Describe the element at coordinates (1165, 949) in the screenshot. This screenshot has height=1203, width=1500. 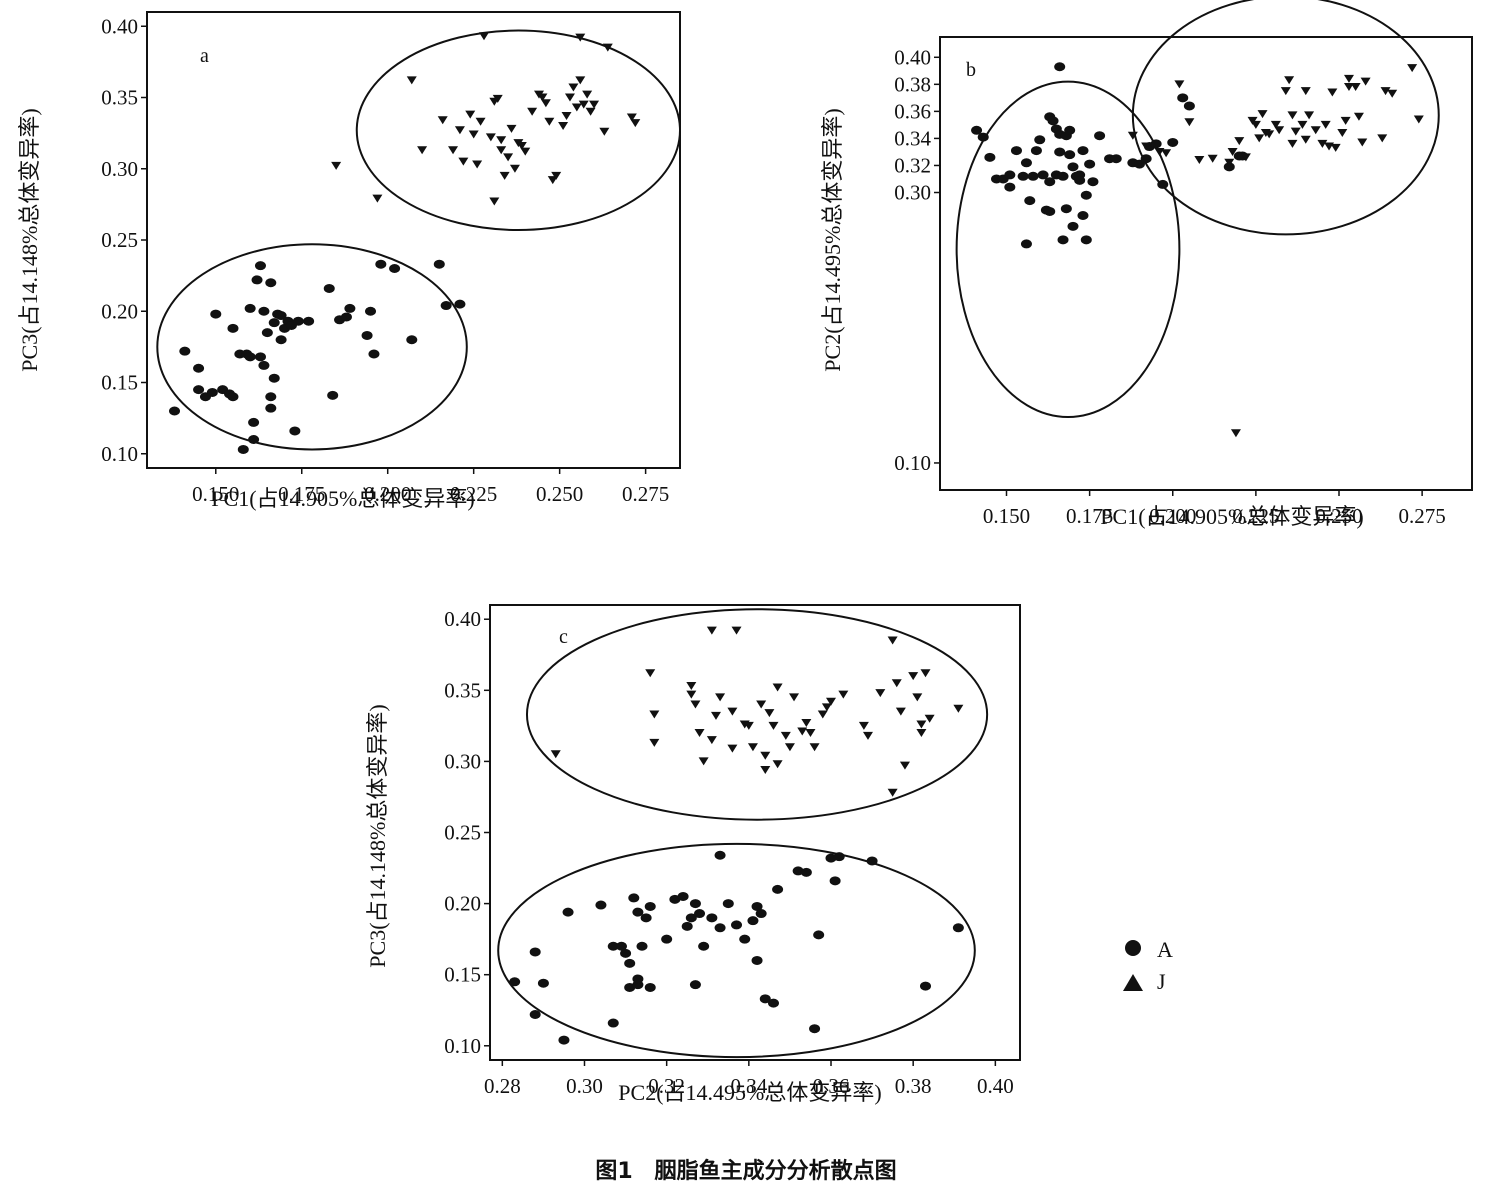
I see `legend-label-a: A` at that location.